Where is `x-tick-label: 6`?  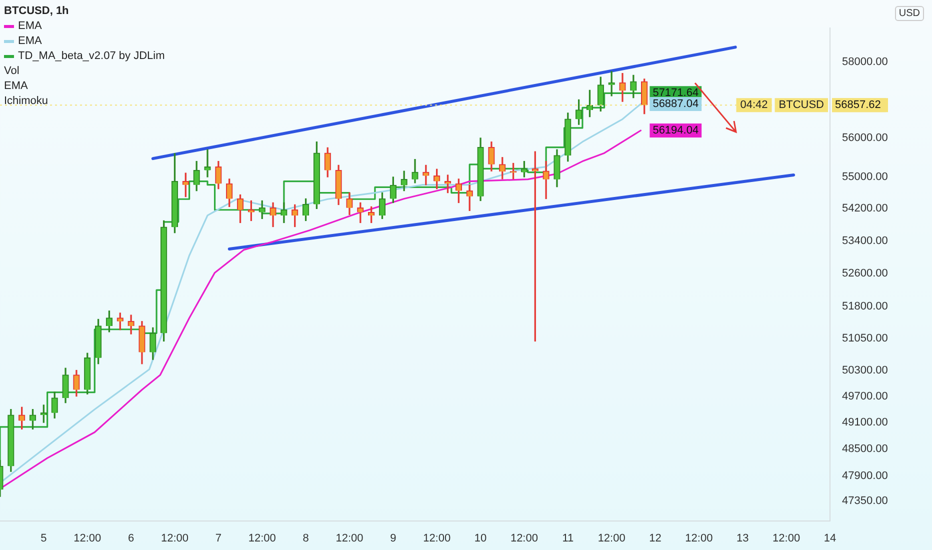
x-tick-label: 6 is located at coordinates (131, 538).